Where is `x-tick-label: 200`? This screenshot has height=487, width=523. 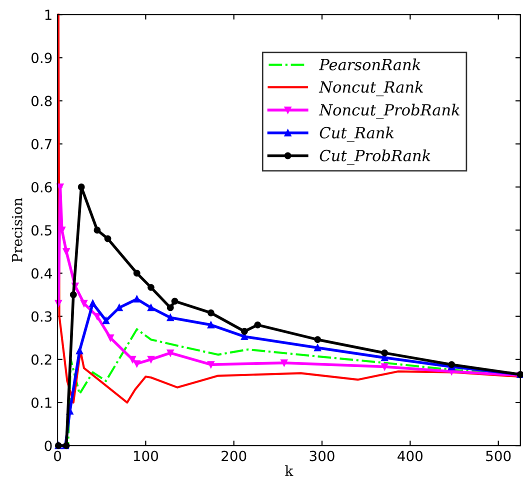 x-tick-label: 200 is located at coordinates (234, 456).